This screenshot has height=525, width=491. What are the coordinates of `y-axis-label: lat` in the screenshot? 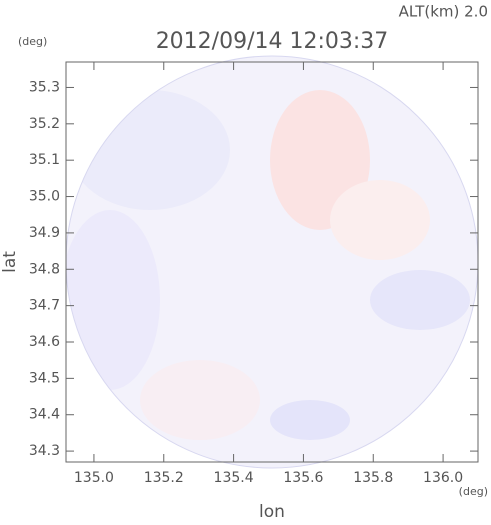 It's located at (10, 262).